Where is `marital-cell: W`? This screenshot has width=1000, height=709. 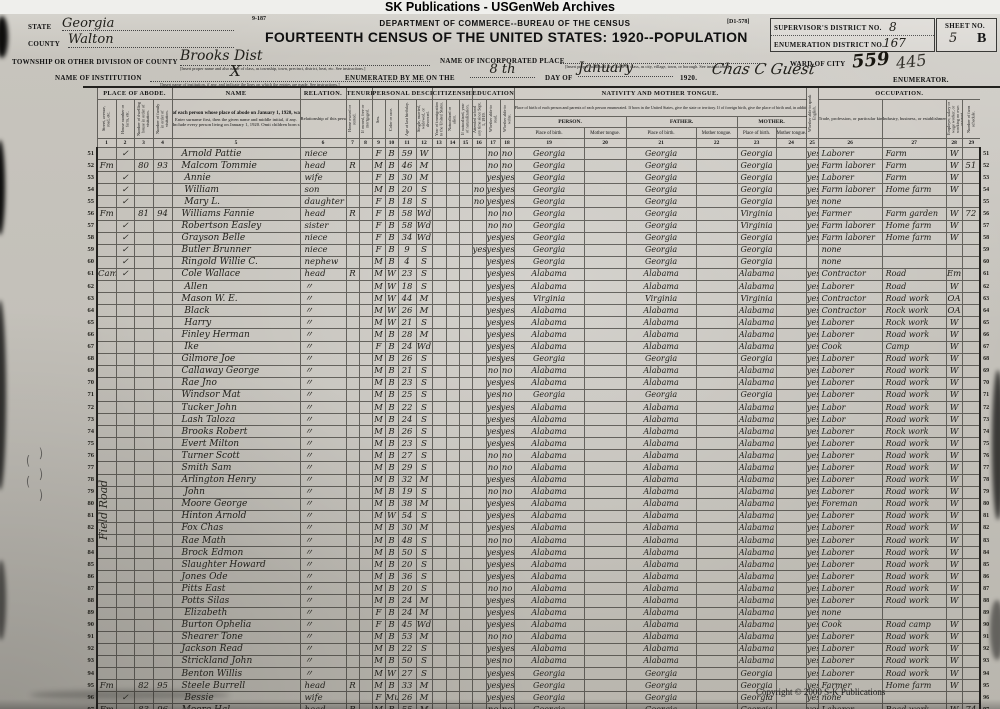 marital-cell: W is located at coordinates (424, 153).